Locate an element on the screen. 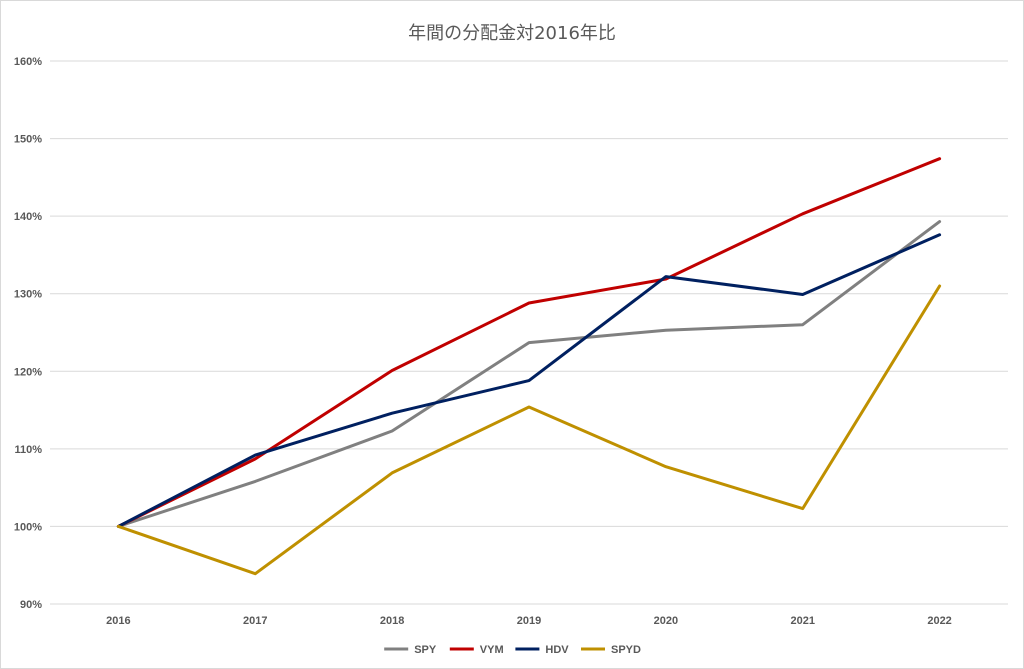  y-tick-label: 150% is located at coordinates (28, 140).